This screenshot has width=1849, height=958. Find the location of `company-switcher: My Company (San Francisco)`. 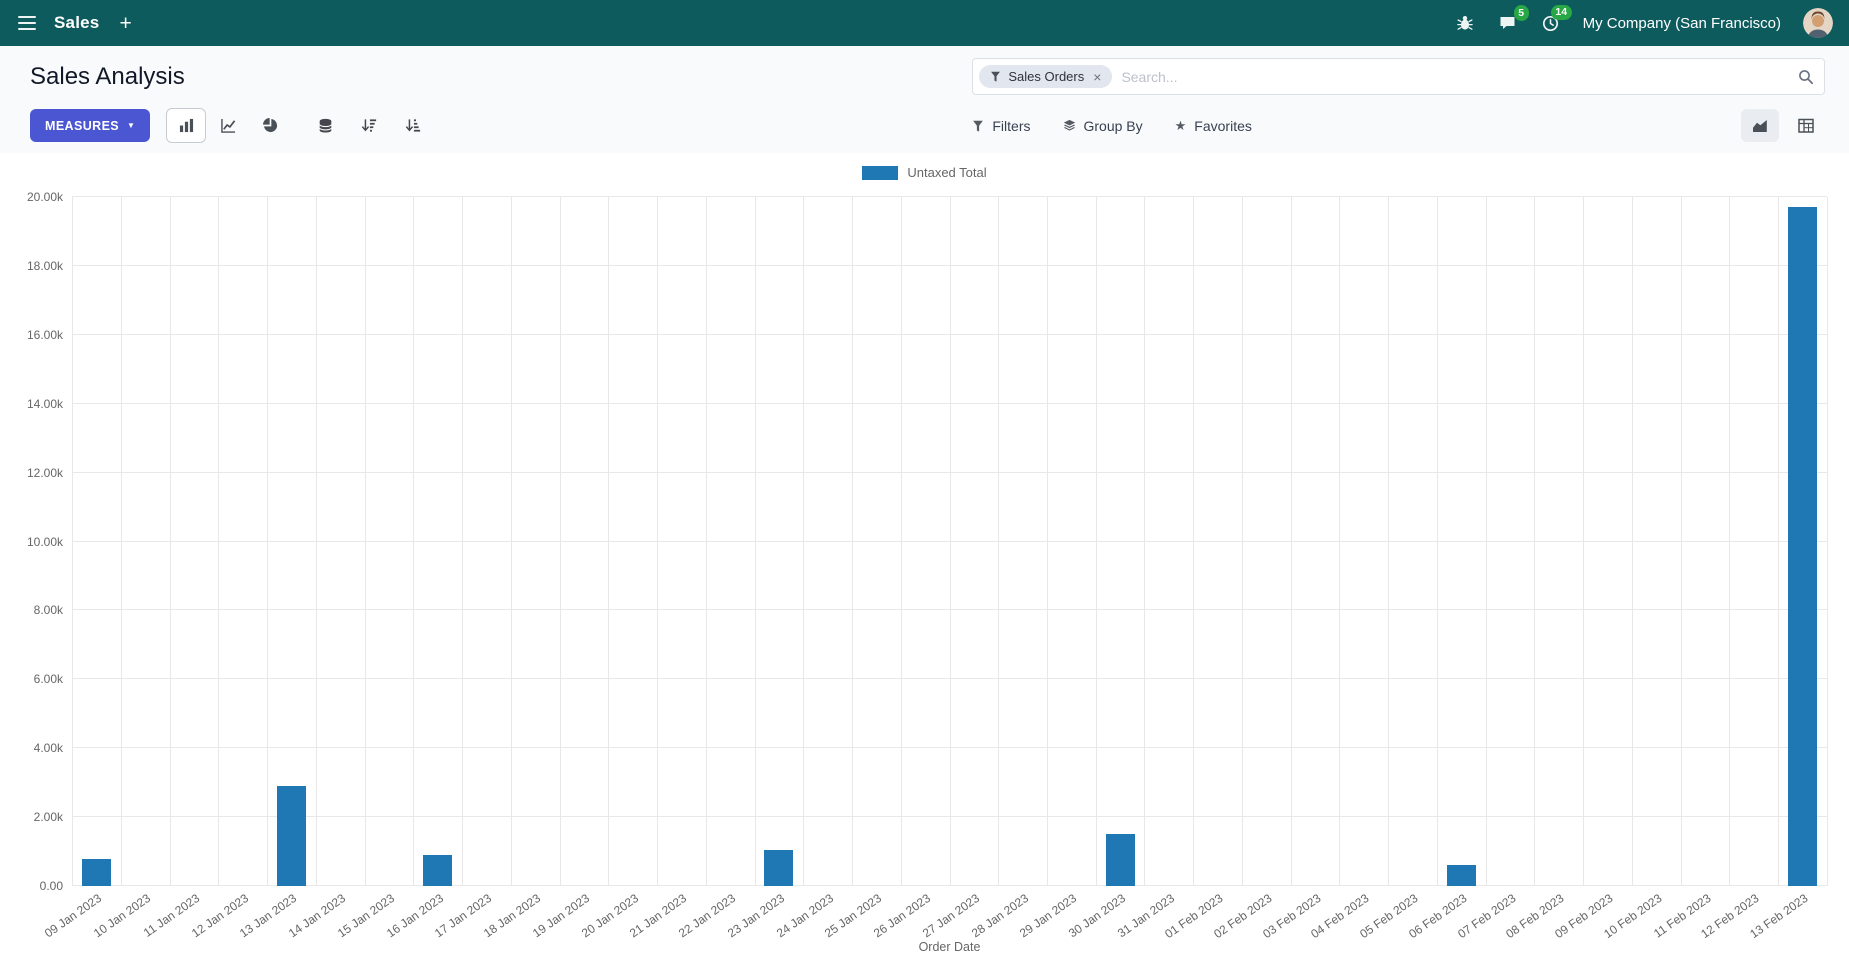

company-switcher: My Company (San Francisco) is located at coordinates (1681, 23).